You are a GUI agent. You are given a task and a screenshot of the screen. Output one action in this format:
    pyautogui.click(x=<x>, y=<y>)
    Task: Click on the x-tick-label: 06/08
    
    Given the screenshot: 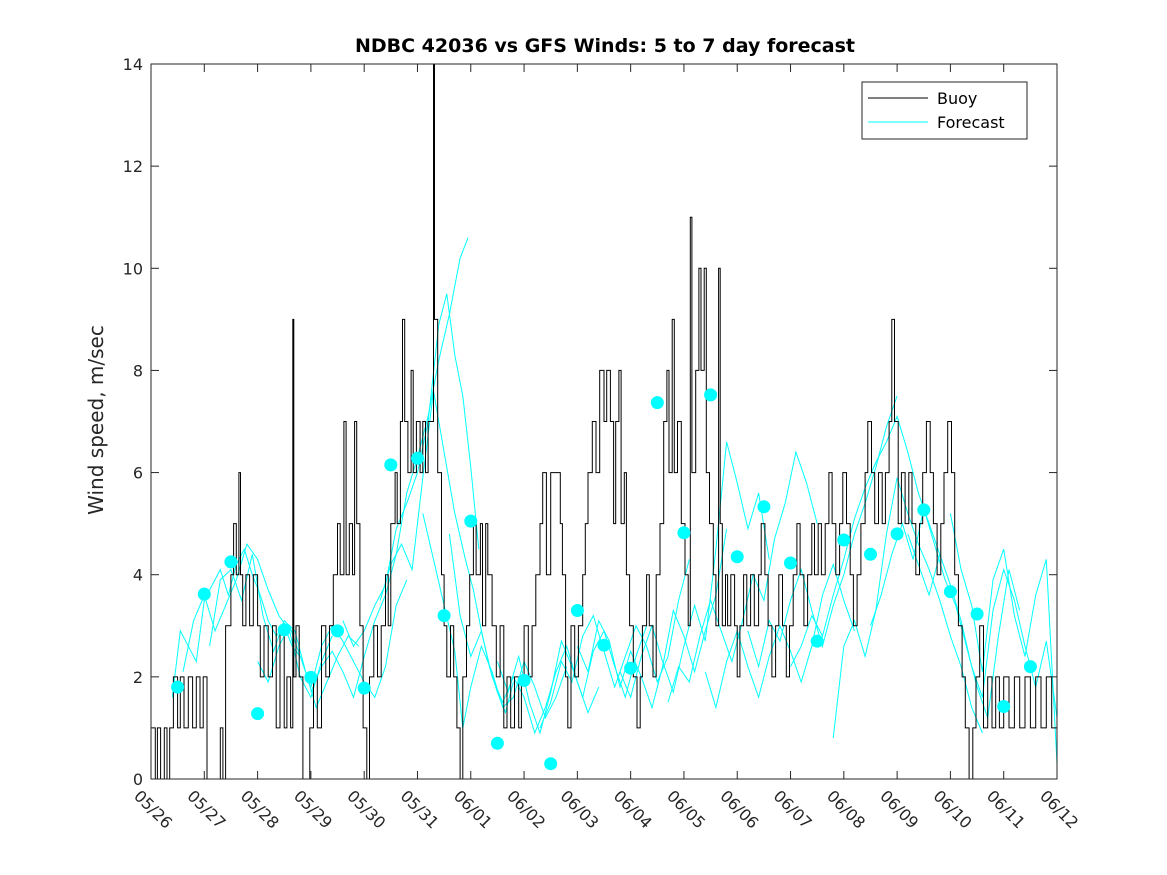 What is the action you would take?
    pyautogui.click(x=846, y=809)
    